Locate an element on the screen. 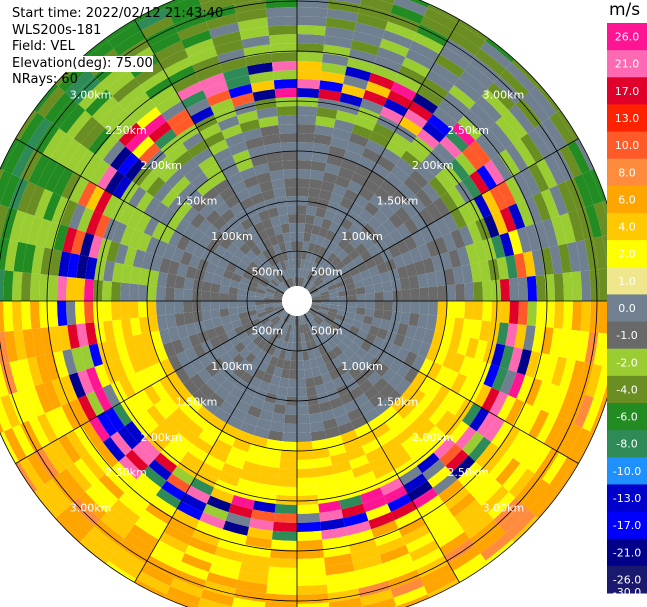  colorbar-tick-label: 21.0 is located at coordinates (627, 64).